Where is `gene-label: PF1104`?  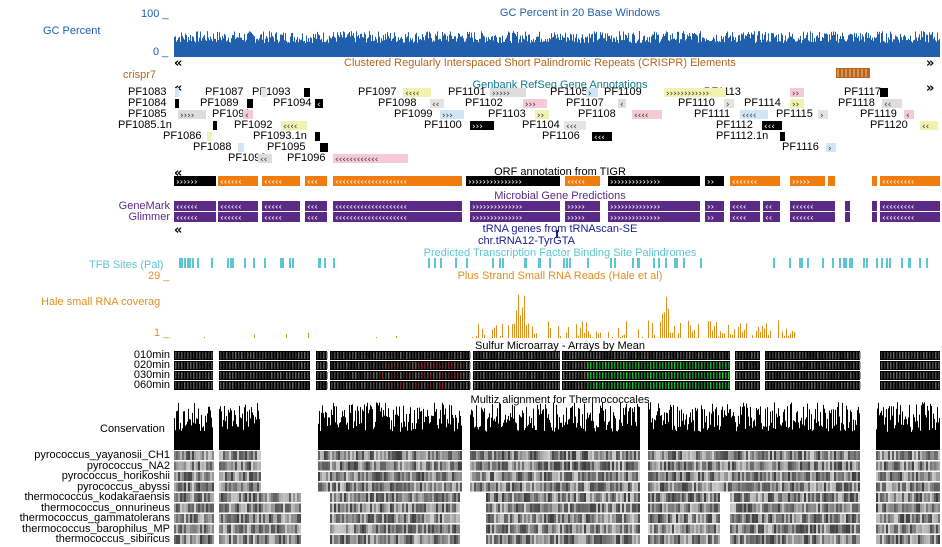
gene-label: PF1104 is located at coordinates (541, 125).